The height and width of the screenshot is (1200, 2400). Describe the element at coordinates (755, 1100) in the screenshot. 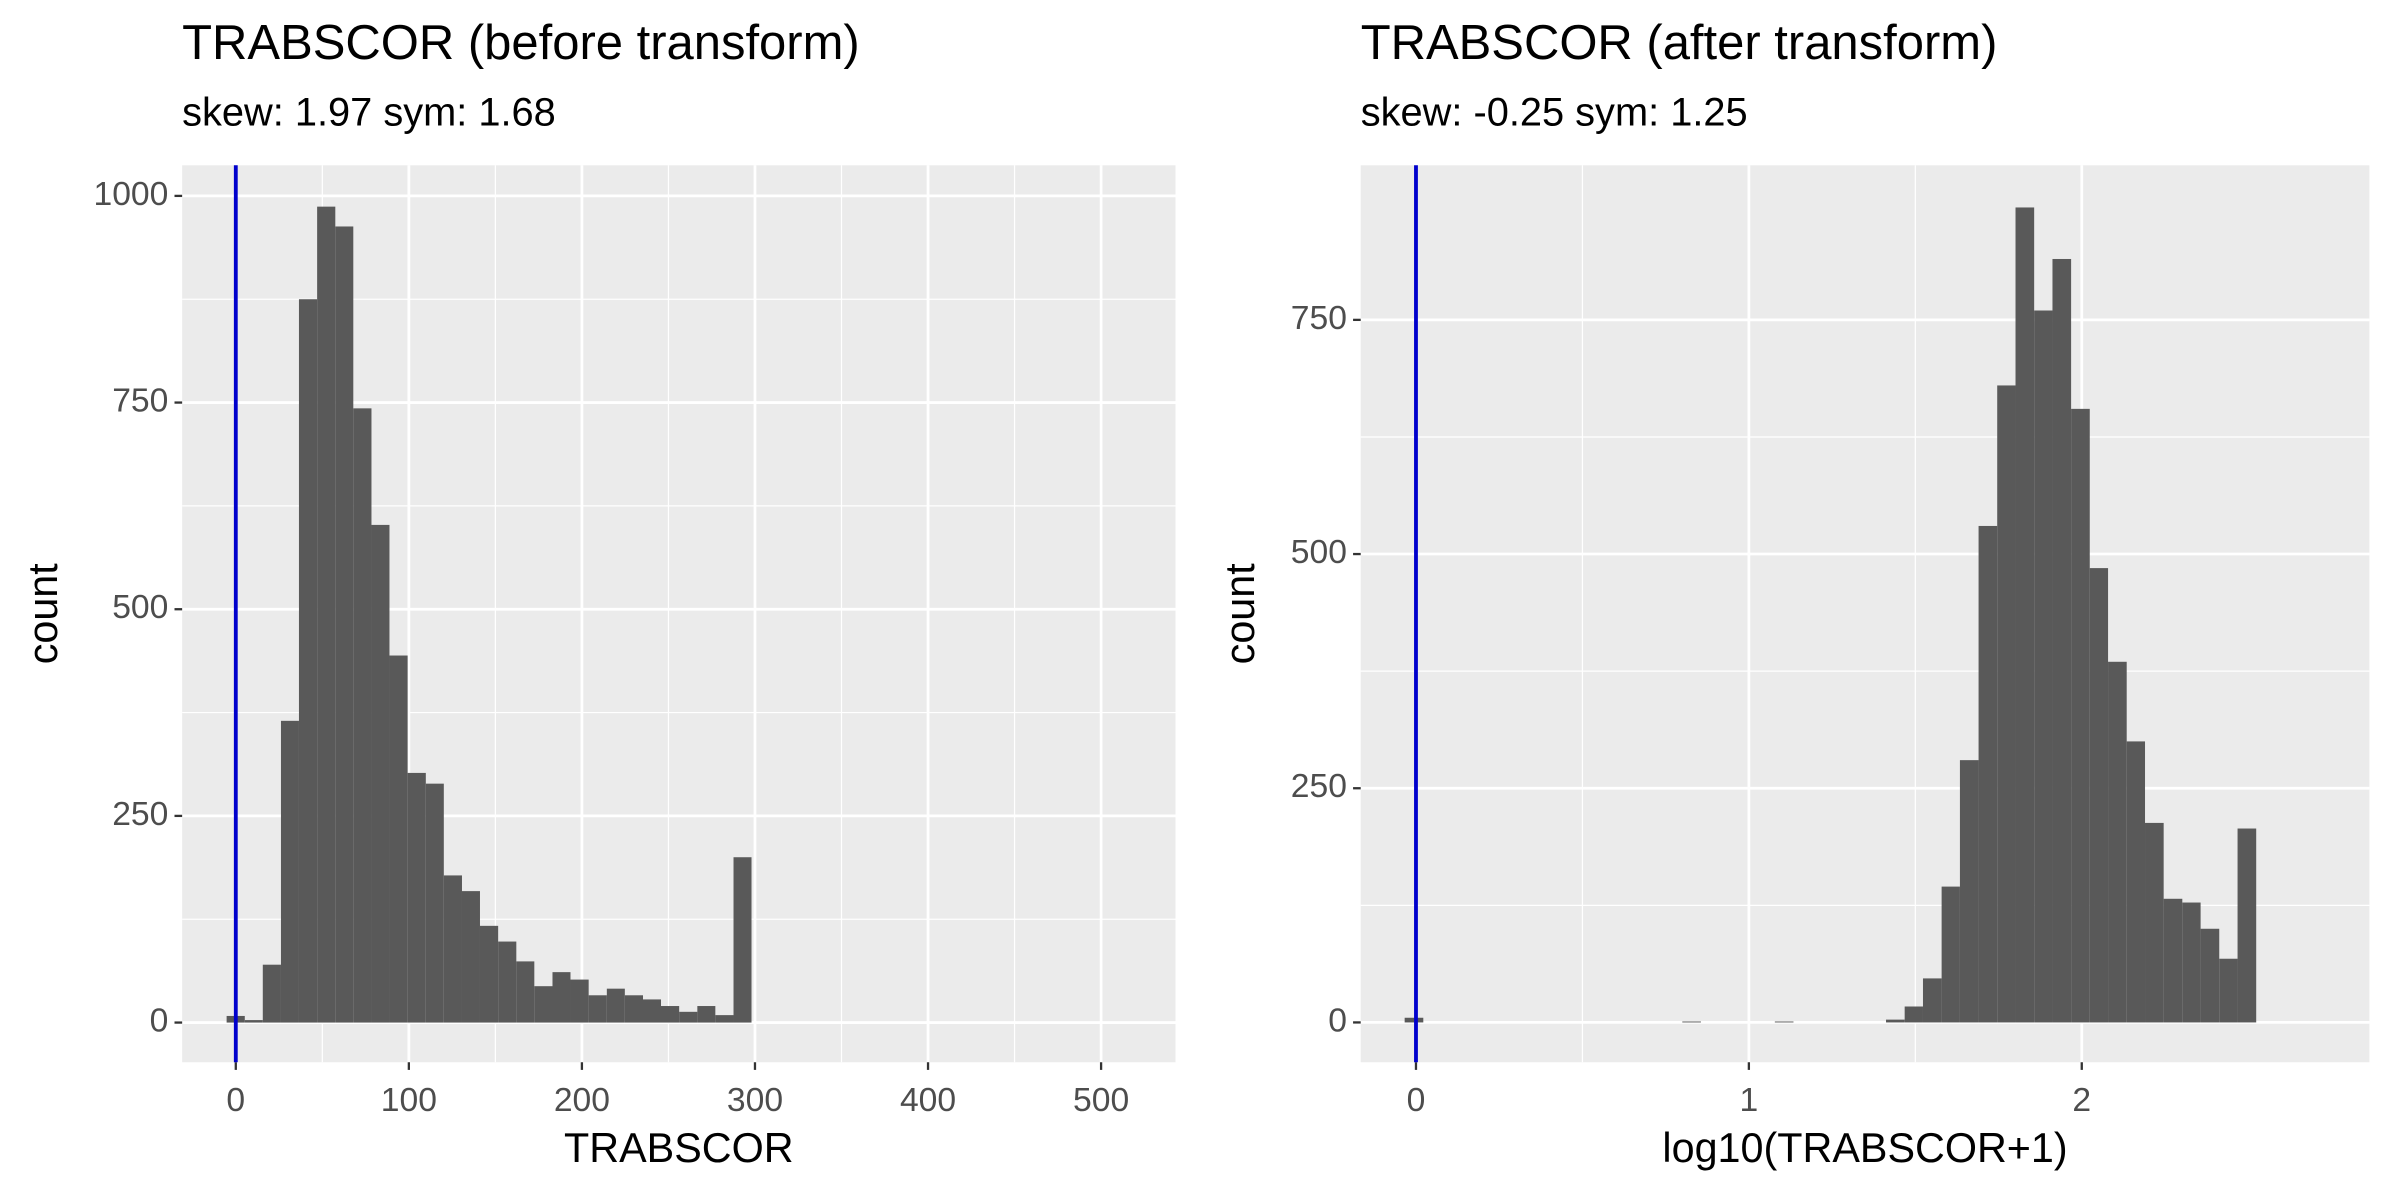

I see `x-tick-label: 300` at that location.